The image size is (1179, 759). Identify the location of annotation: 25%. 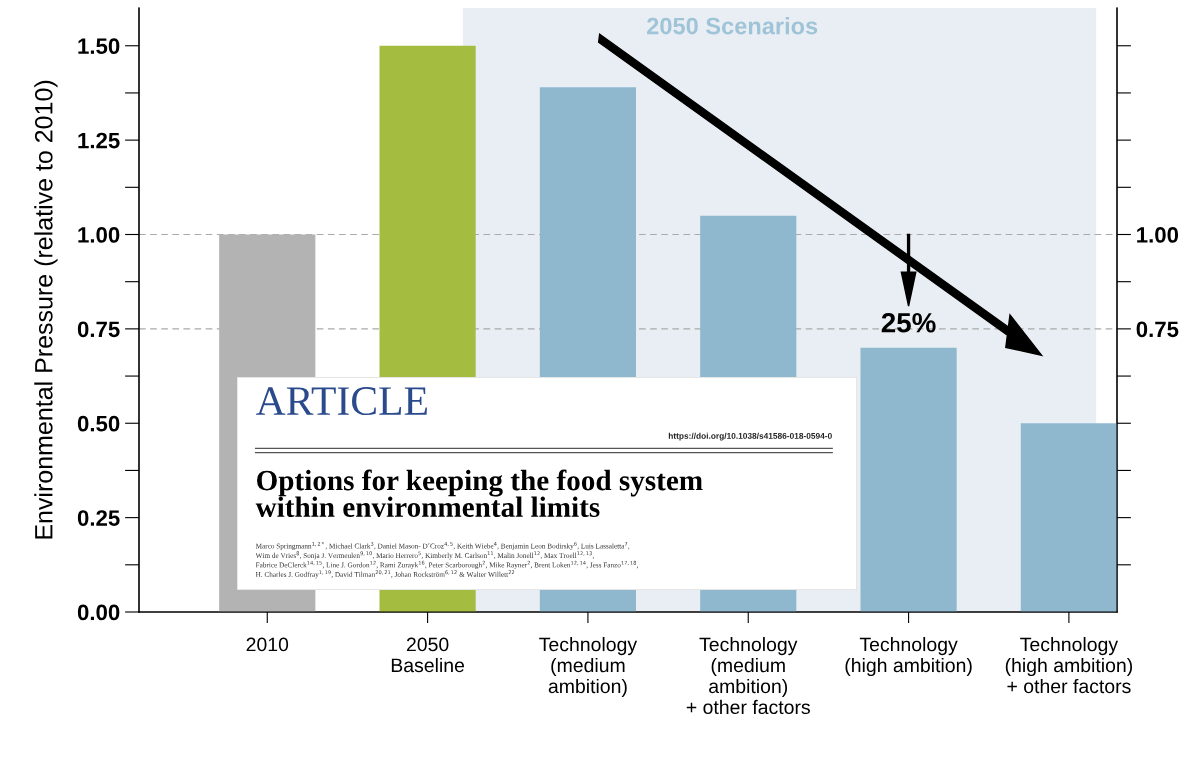
(908, 322).